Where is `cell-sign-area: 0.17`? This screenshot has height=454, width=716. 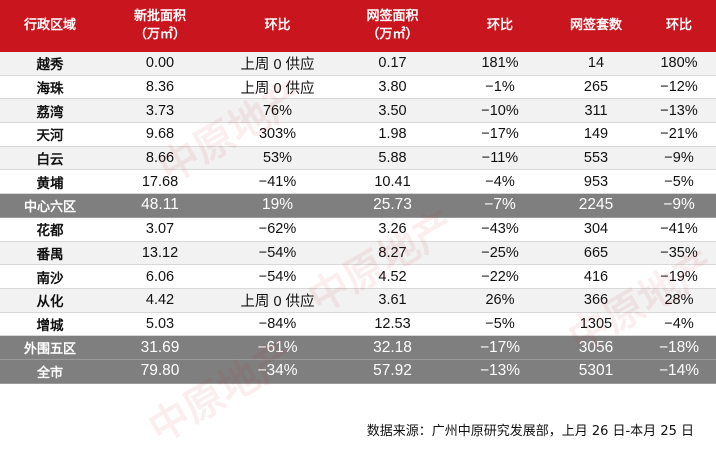 cell-sign-area: 0.17 is located at coordinates (392, 64).